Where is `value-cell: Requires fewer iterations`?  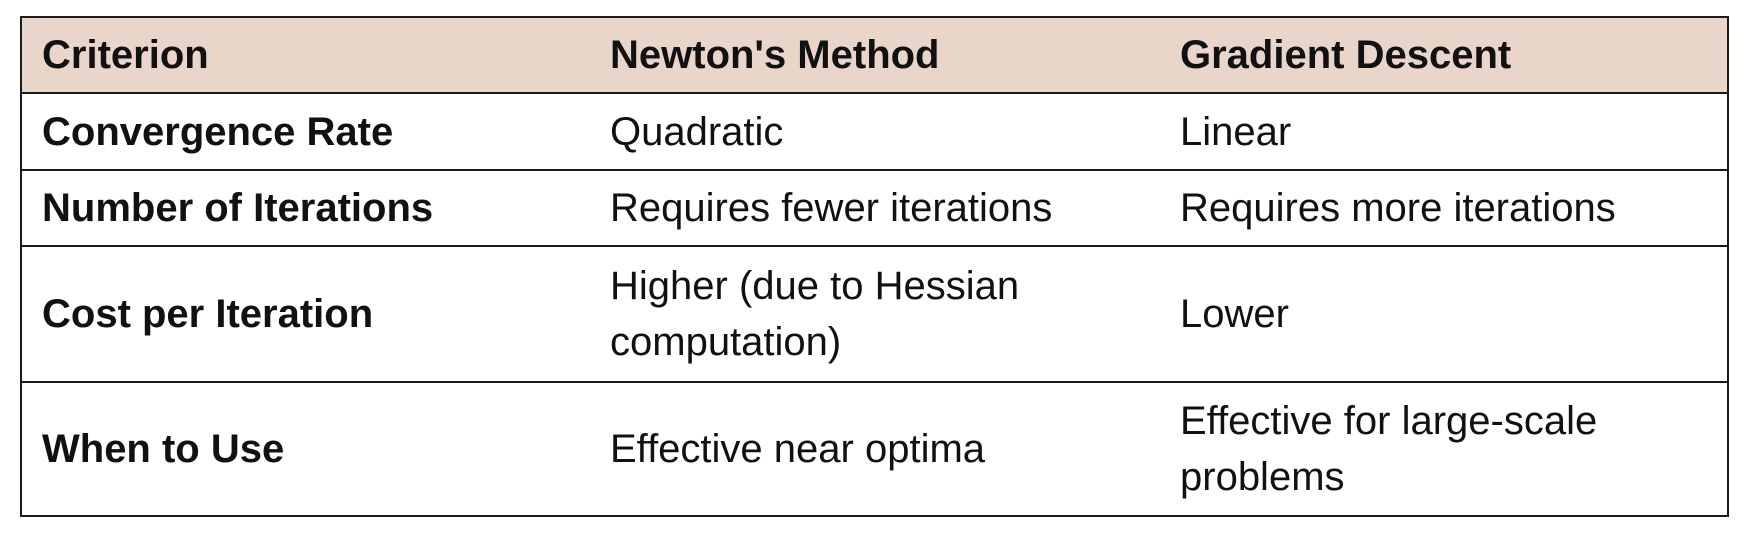
value-cell: Requires fewer iterations is located at coordinates (875, 208).